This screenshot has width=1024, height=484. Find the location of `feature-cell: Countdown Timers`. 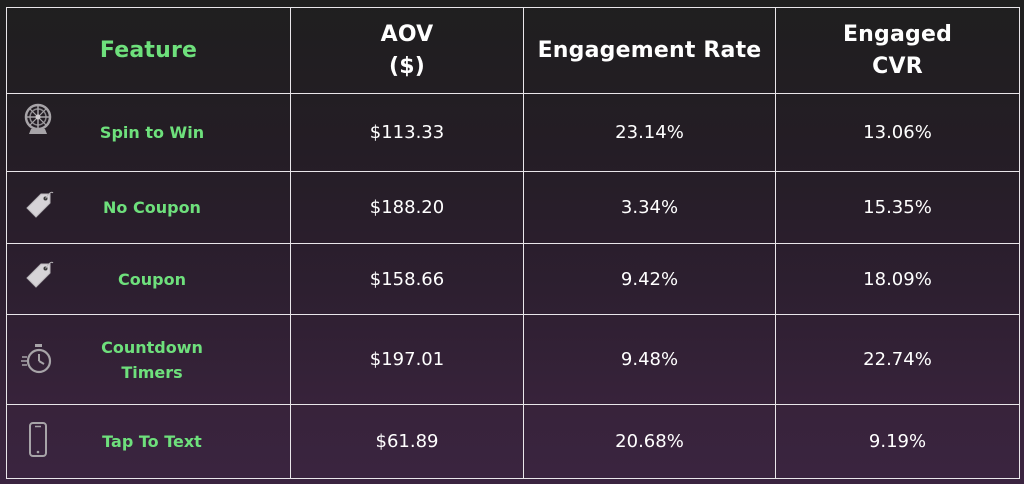

feature-cell: Countdown Timers is located at coordinates (148, 359).